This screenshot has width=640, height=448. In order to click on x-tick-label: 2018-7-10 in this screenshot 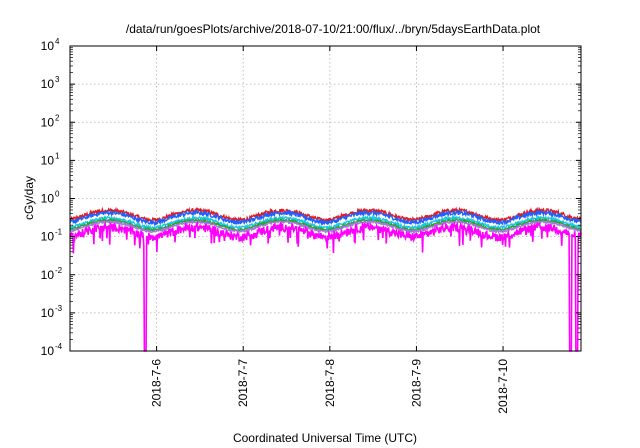, I will do `click(503, 386)`.